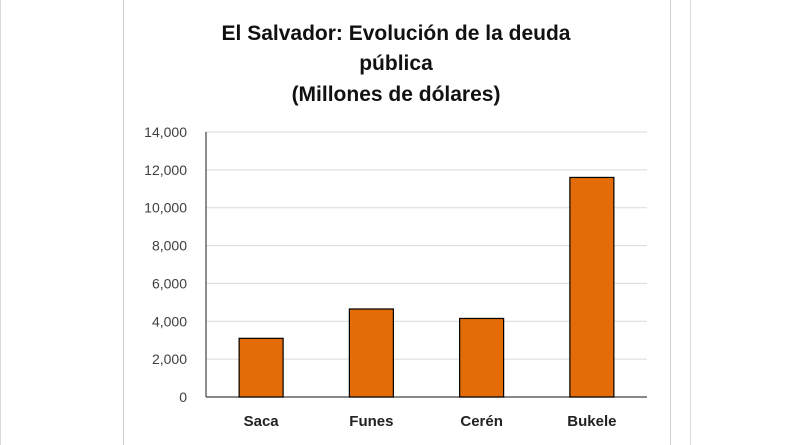 This screenshot has height=445, width=800. Describe the element at coordinates (371, 421) in the screenshot. I see `x-category-label: Funes` at that location.